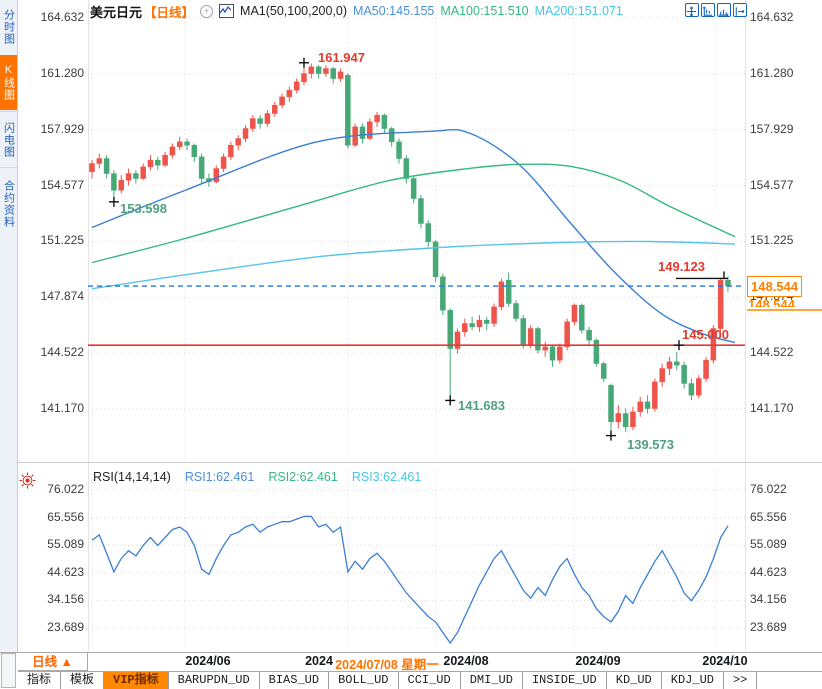 The image size is (822, 689). Describe the element at coordinates (319, 661) in the screenshot. I see `time-axis-label: 2024` at that location.